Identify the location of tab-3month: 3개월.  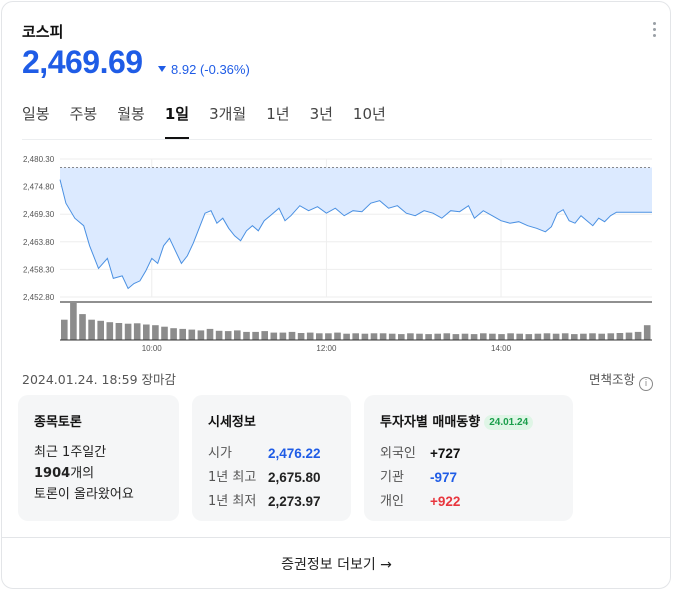
(228, 114).